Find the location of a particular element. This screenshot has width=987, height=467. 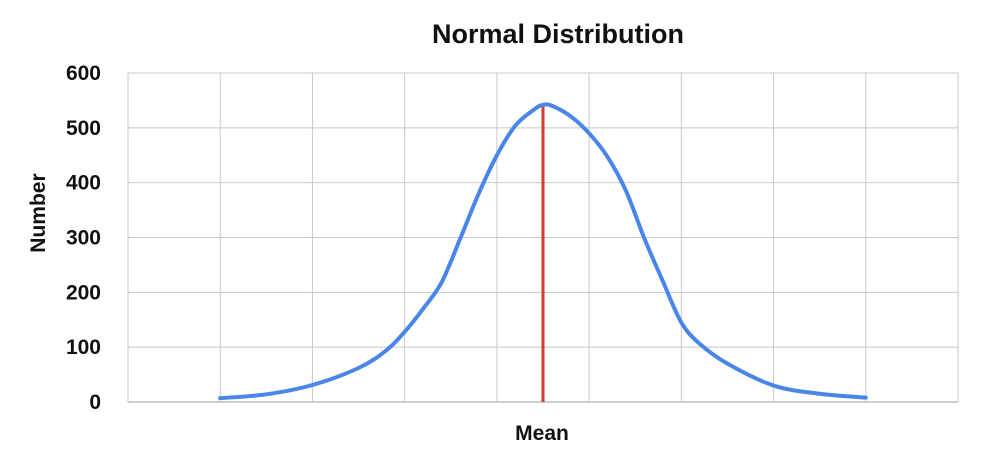

y-tick-label-200: 200 is located at coordinates (83, 292).